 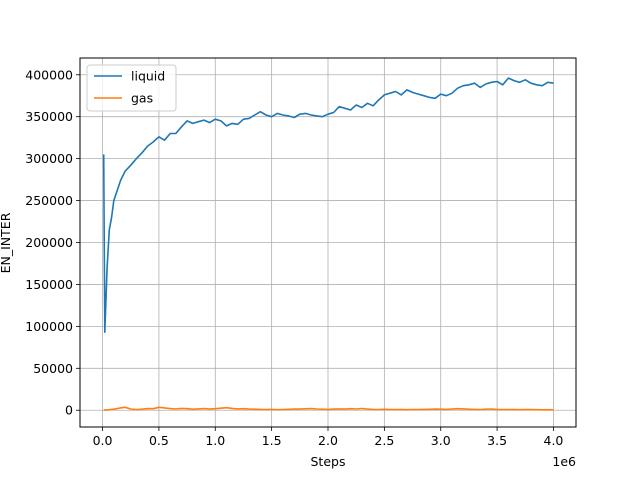 I want to click on x-tick-label: 4.0, so click(x=554, y=440).